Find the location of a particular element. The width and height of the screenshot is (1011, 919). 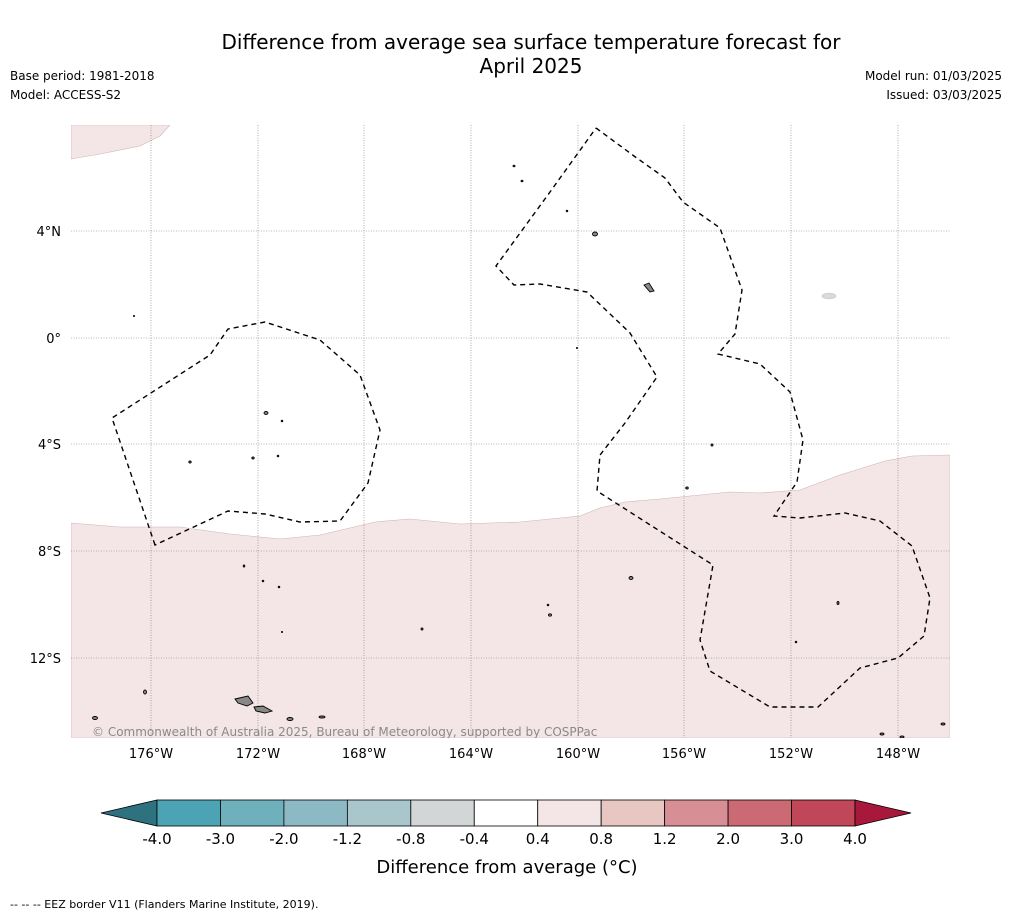

lat-label-4n: 4°N is located at coordinates (49, 232).